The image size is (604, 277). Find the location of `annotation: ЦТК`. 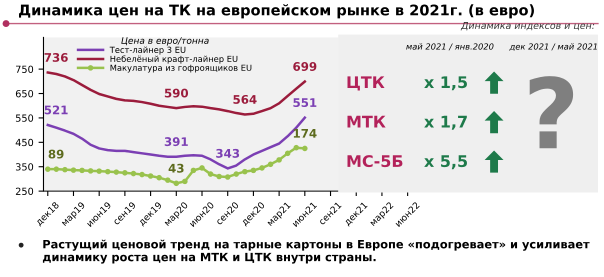

annotation: ЦТК is located at coordinates (366, 83).